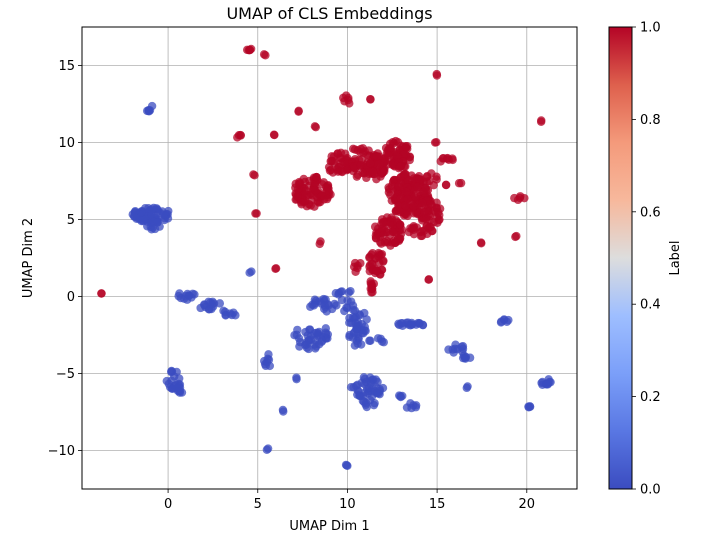 The height and width of the screenshot is (543, 702). Describe the element at coordinates (437, 504) in the screenshot. I see `x-tick-label: 15` at that location.